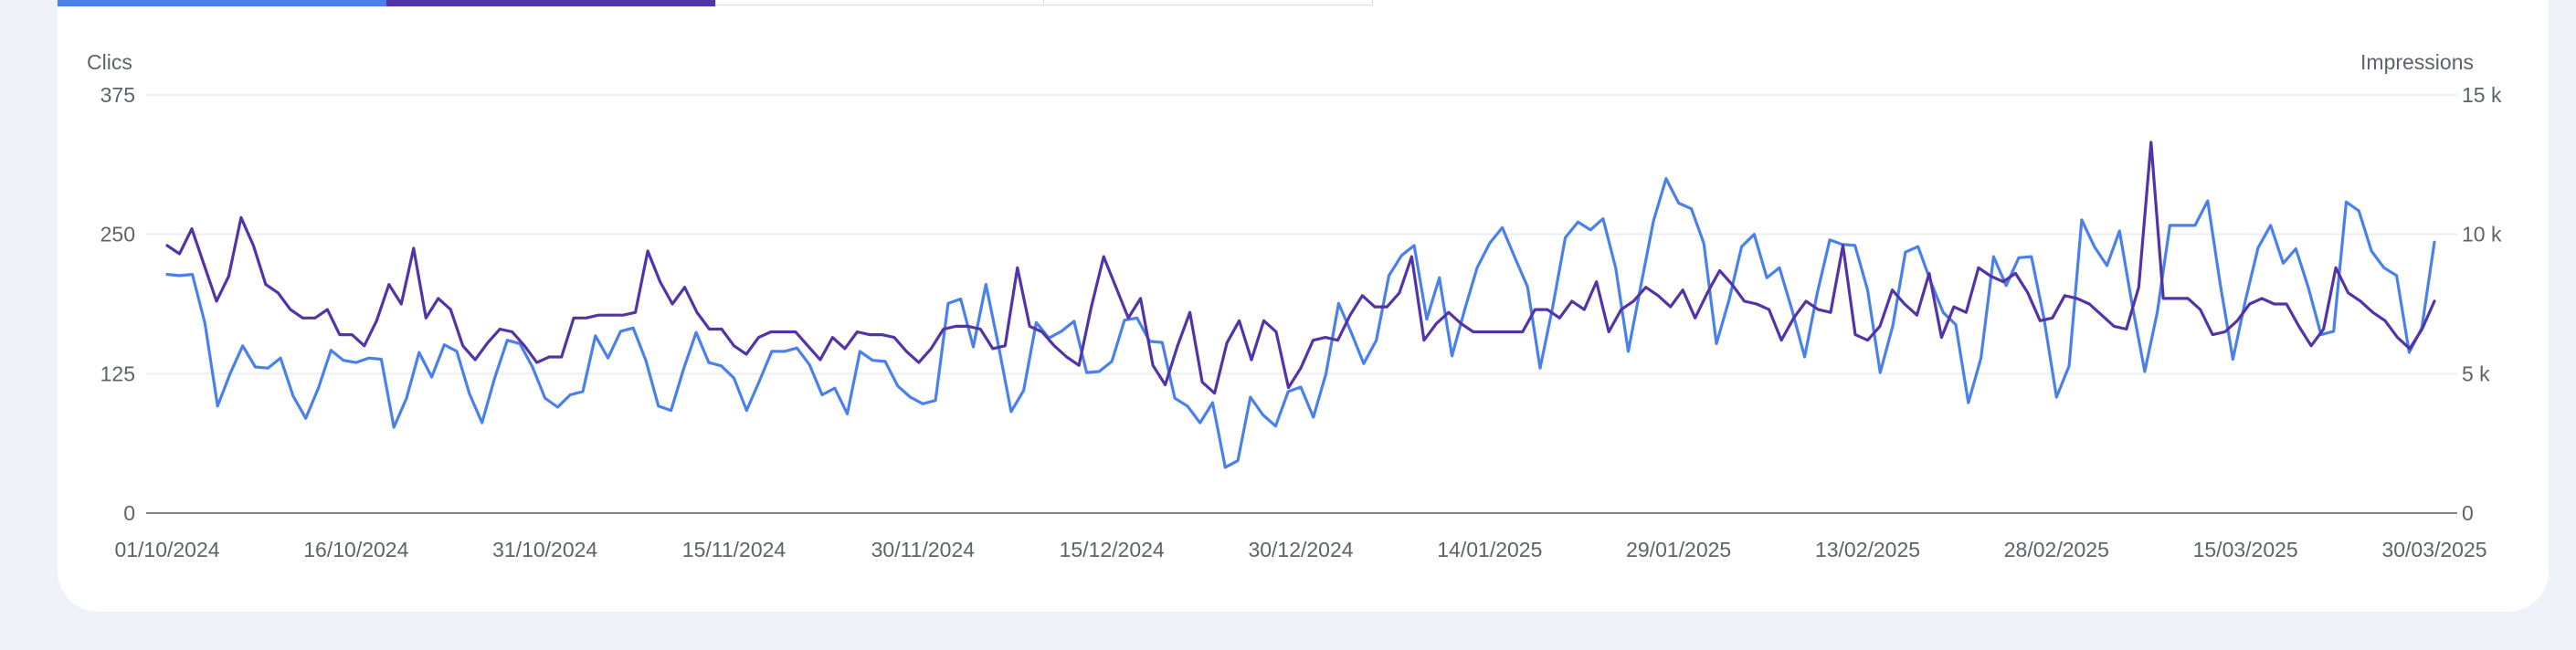 The width and height of the screenshot is (2576, 650). What do you see at coordinates (129, 513) in the screenshot?
I see `left-tick-label: 0` at bounding box center [129, 513].